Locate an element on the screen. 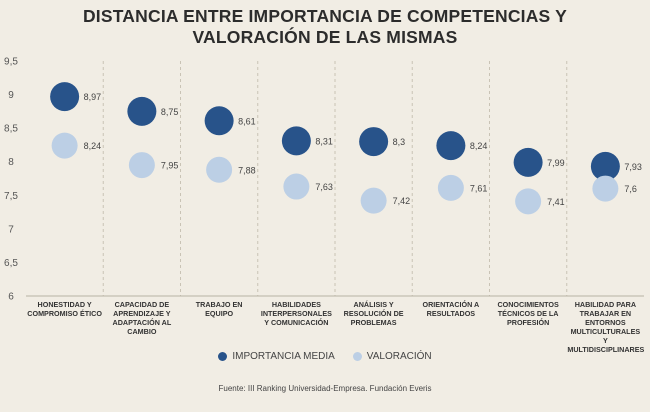  legend-label-valoracion: VALORACIÓN is located at coordinates (399, 356).